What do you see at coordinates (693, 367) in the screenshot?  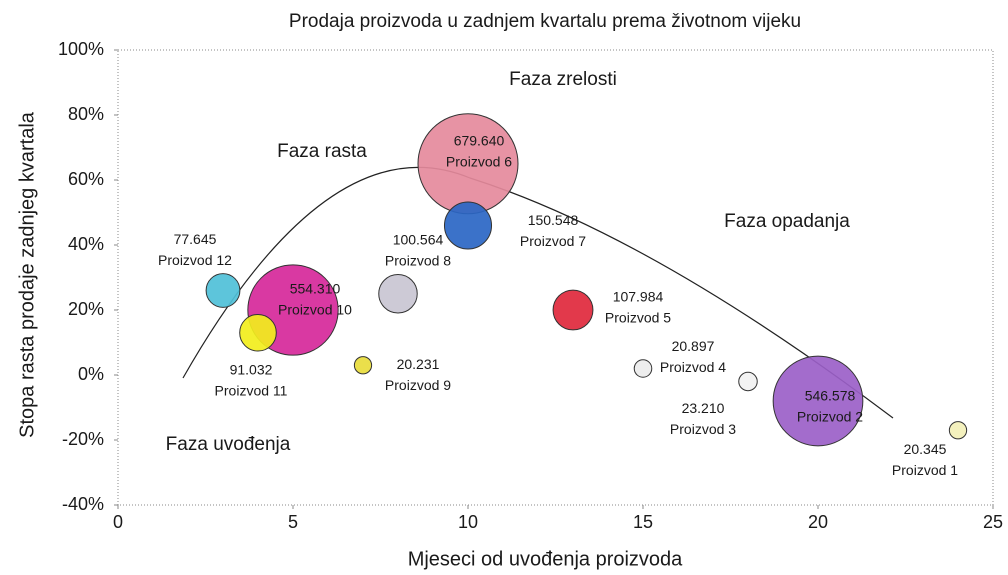 I see `bubble-name: Proizvod 4` at bounding box center [693, 367].